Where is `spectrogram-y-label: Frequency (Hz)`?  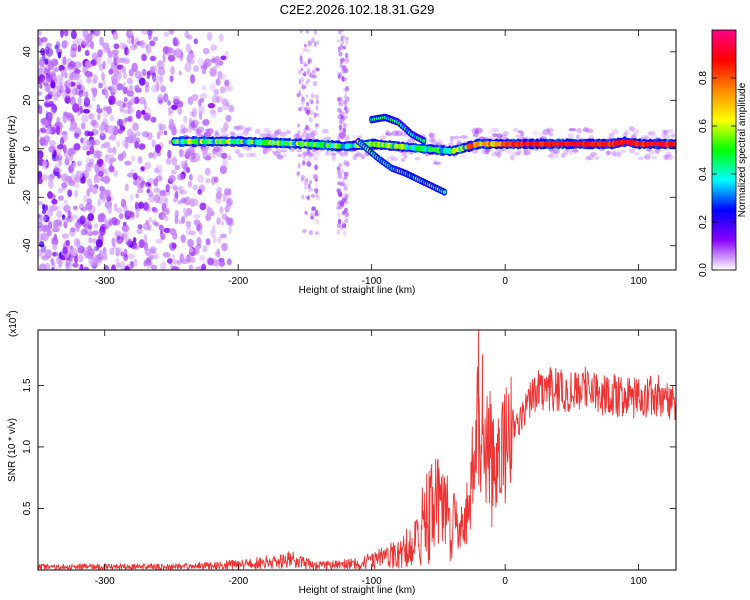 spectrogram-y-label: Frequency (Hz) is located at coordinates (12, 150).